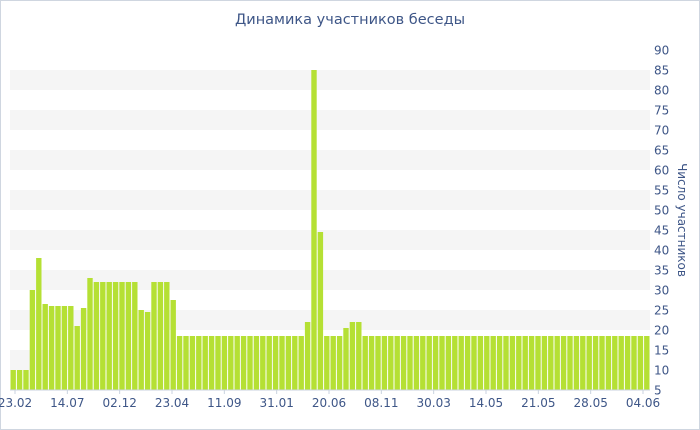 This screenshot has width=700, height=430. I want to click on y-tick-label: 55, so click(661, 191).